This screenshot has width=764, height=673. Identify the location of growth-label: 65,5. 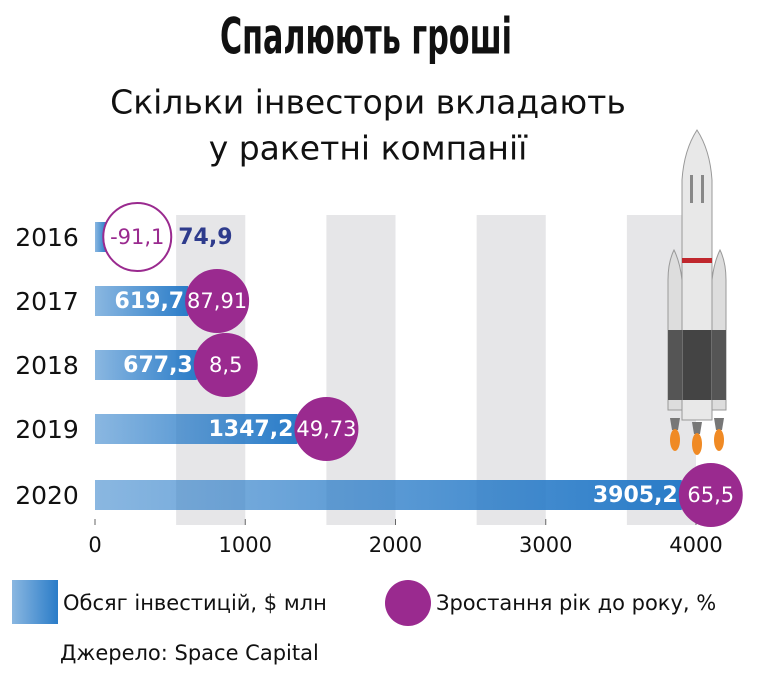
(710, 495).